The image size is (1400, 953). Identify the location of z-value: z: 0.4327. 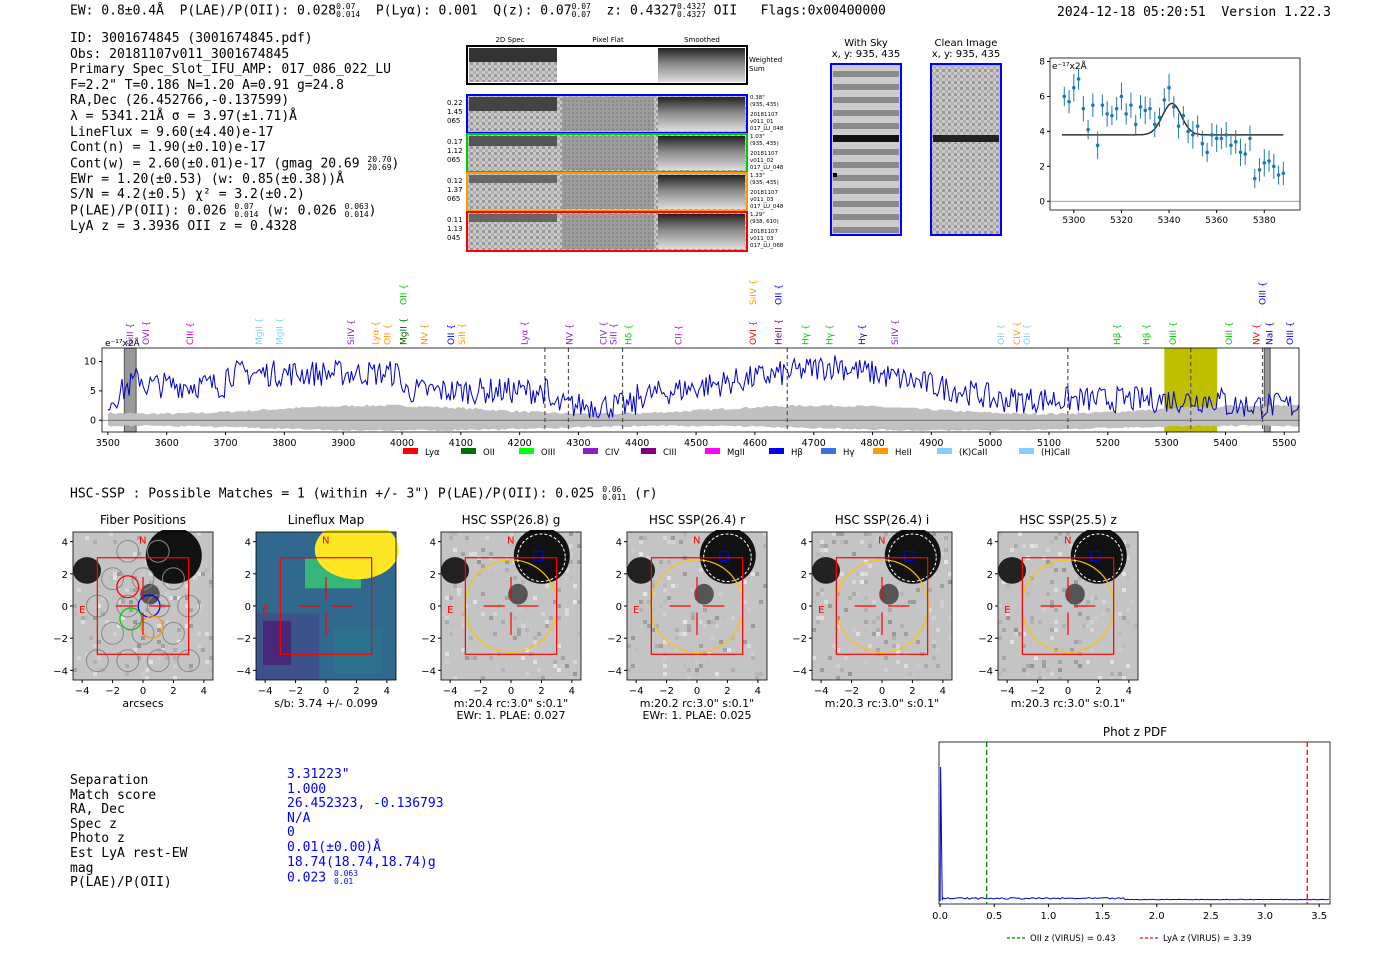
(641, 11).